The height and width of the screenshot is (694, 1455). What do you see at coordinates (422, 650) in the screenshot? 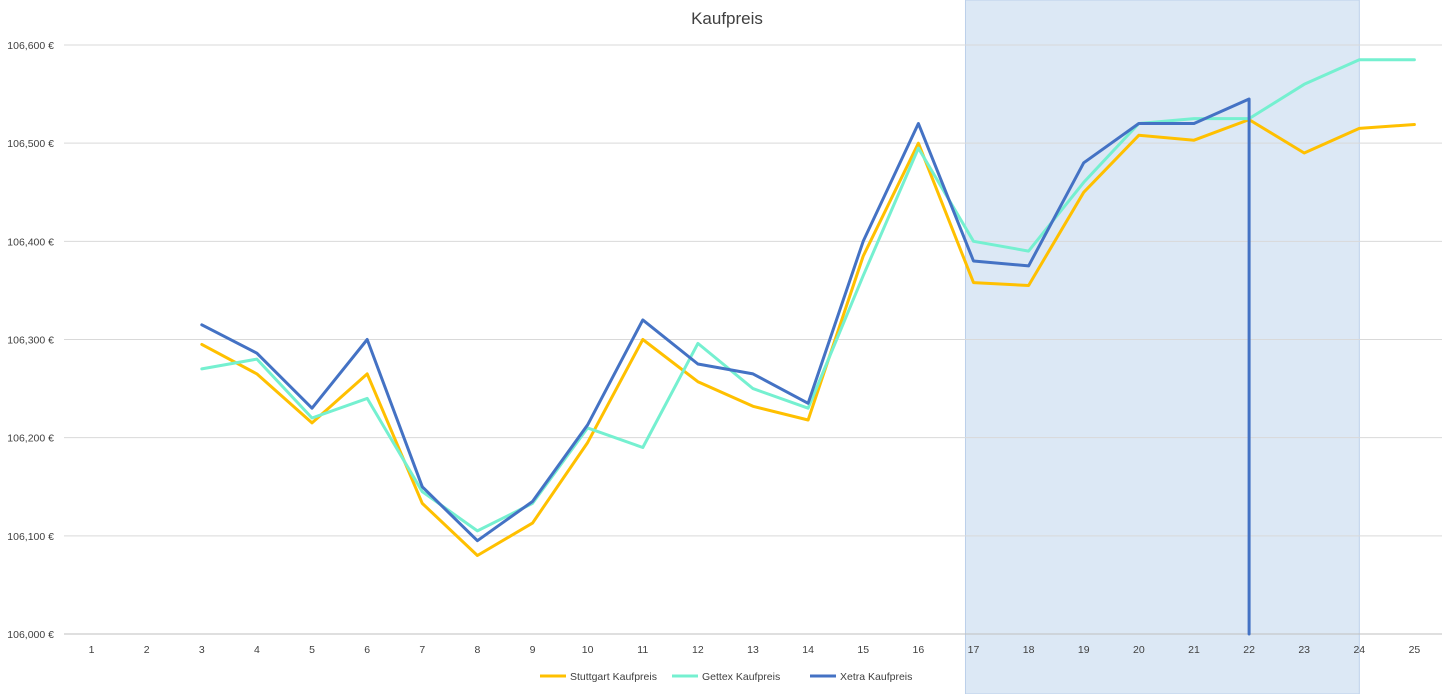
I see `x-tick-label: 7` at bounding box center [422, 650].